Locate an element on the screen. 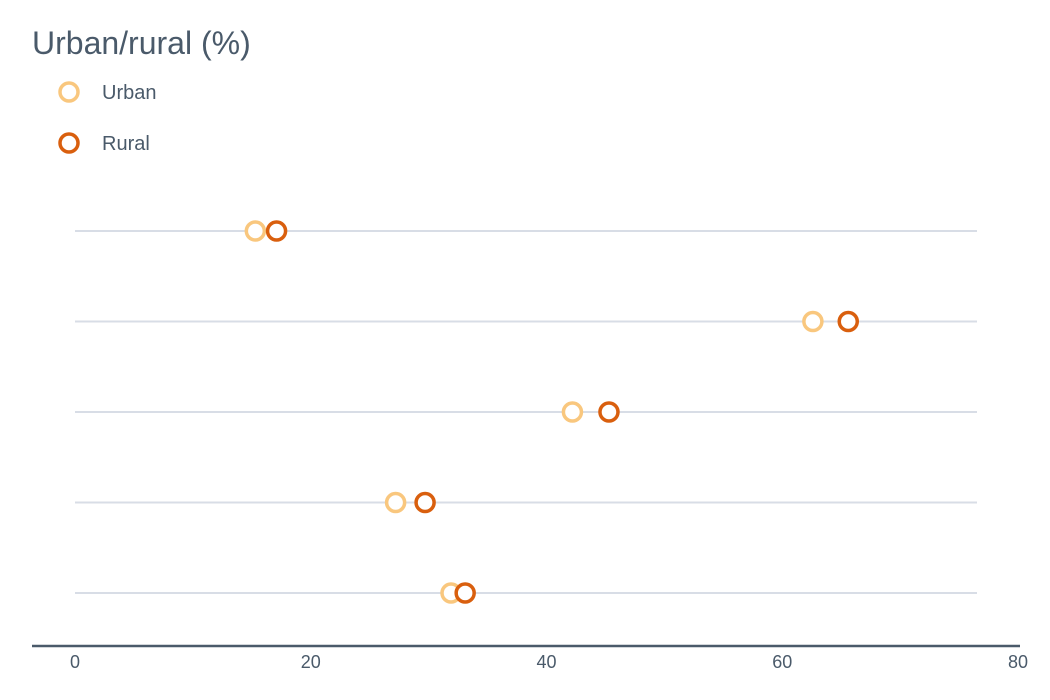 Image resolution: width=1050 pixels, height=700 pixels. legend-marker-urban is located at coordinates (69, 92).